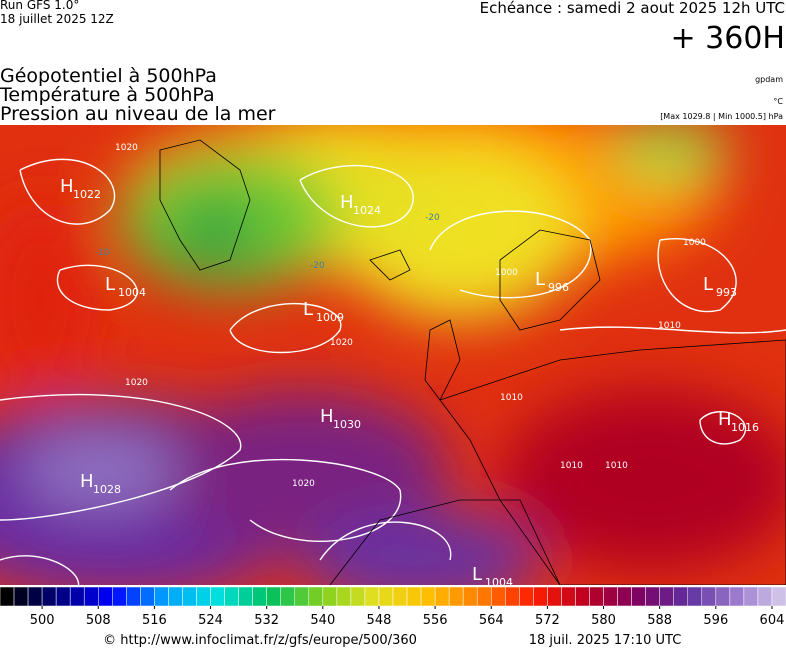 Image resolution: width=786 pixels, height=652 pixels. I want to click on pressure-center: L 993, so click(720, 286).